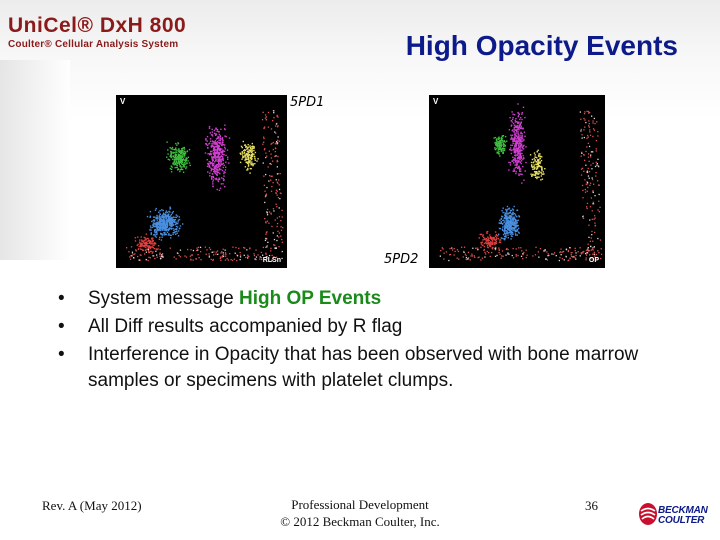 The width and height of the screenshot is (720, 540). Describe the element at coordinates (93, 44) in the screenshot. I see `brand-subtitle: Coulter® Cellular Analysis System` at that location.